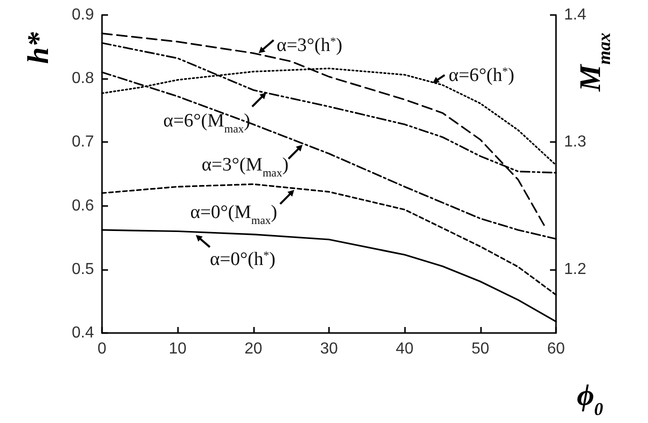 This screenshot has width=648, height=423. Describe the element at coordinates (83, 79) in the screenshot. I see `y-tick-label: 0.8` at that location.